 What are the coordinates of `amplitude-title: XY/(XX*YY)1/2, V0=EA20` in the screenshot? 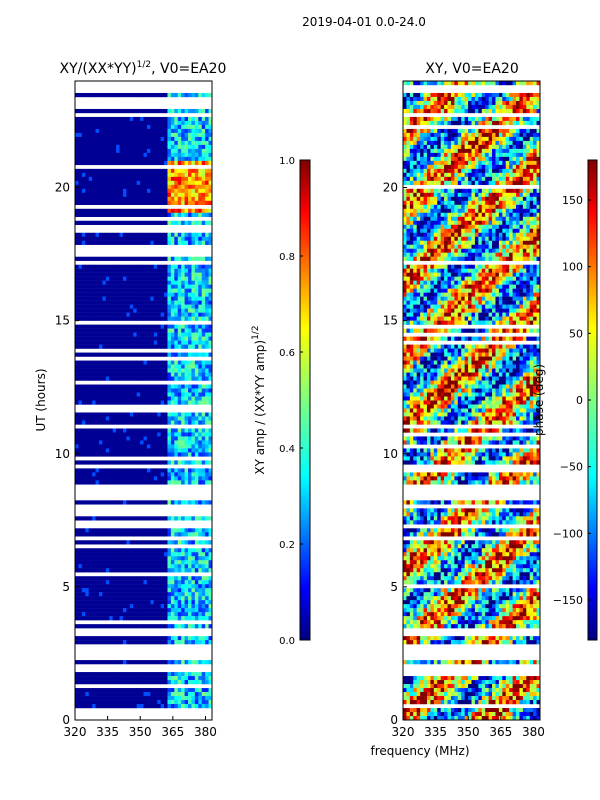 It's located at (143, 68).